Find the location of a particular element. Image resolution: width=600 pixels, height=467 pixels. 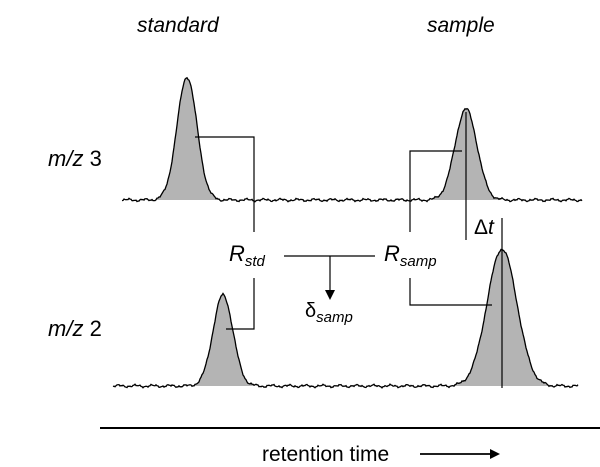

connector-samp-mz2 is located at coordinates (450, 292).